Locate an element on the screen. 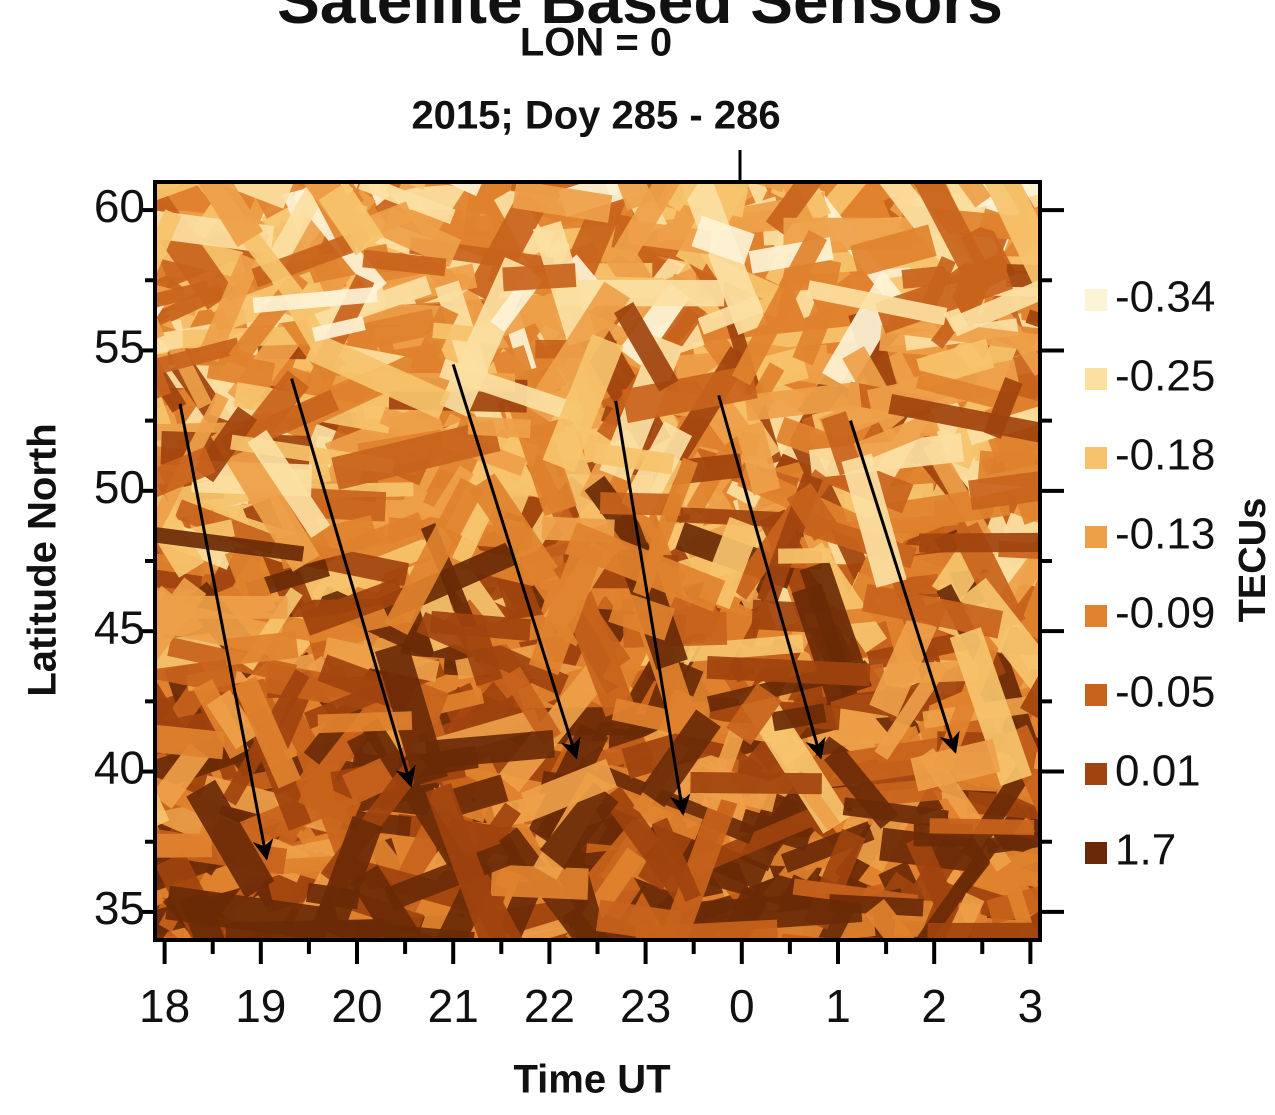 The height and width of the screenshot is (1115, 1275). y-tick-label: 60 is located at coordinates (119, 206).